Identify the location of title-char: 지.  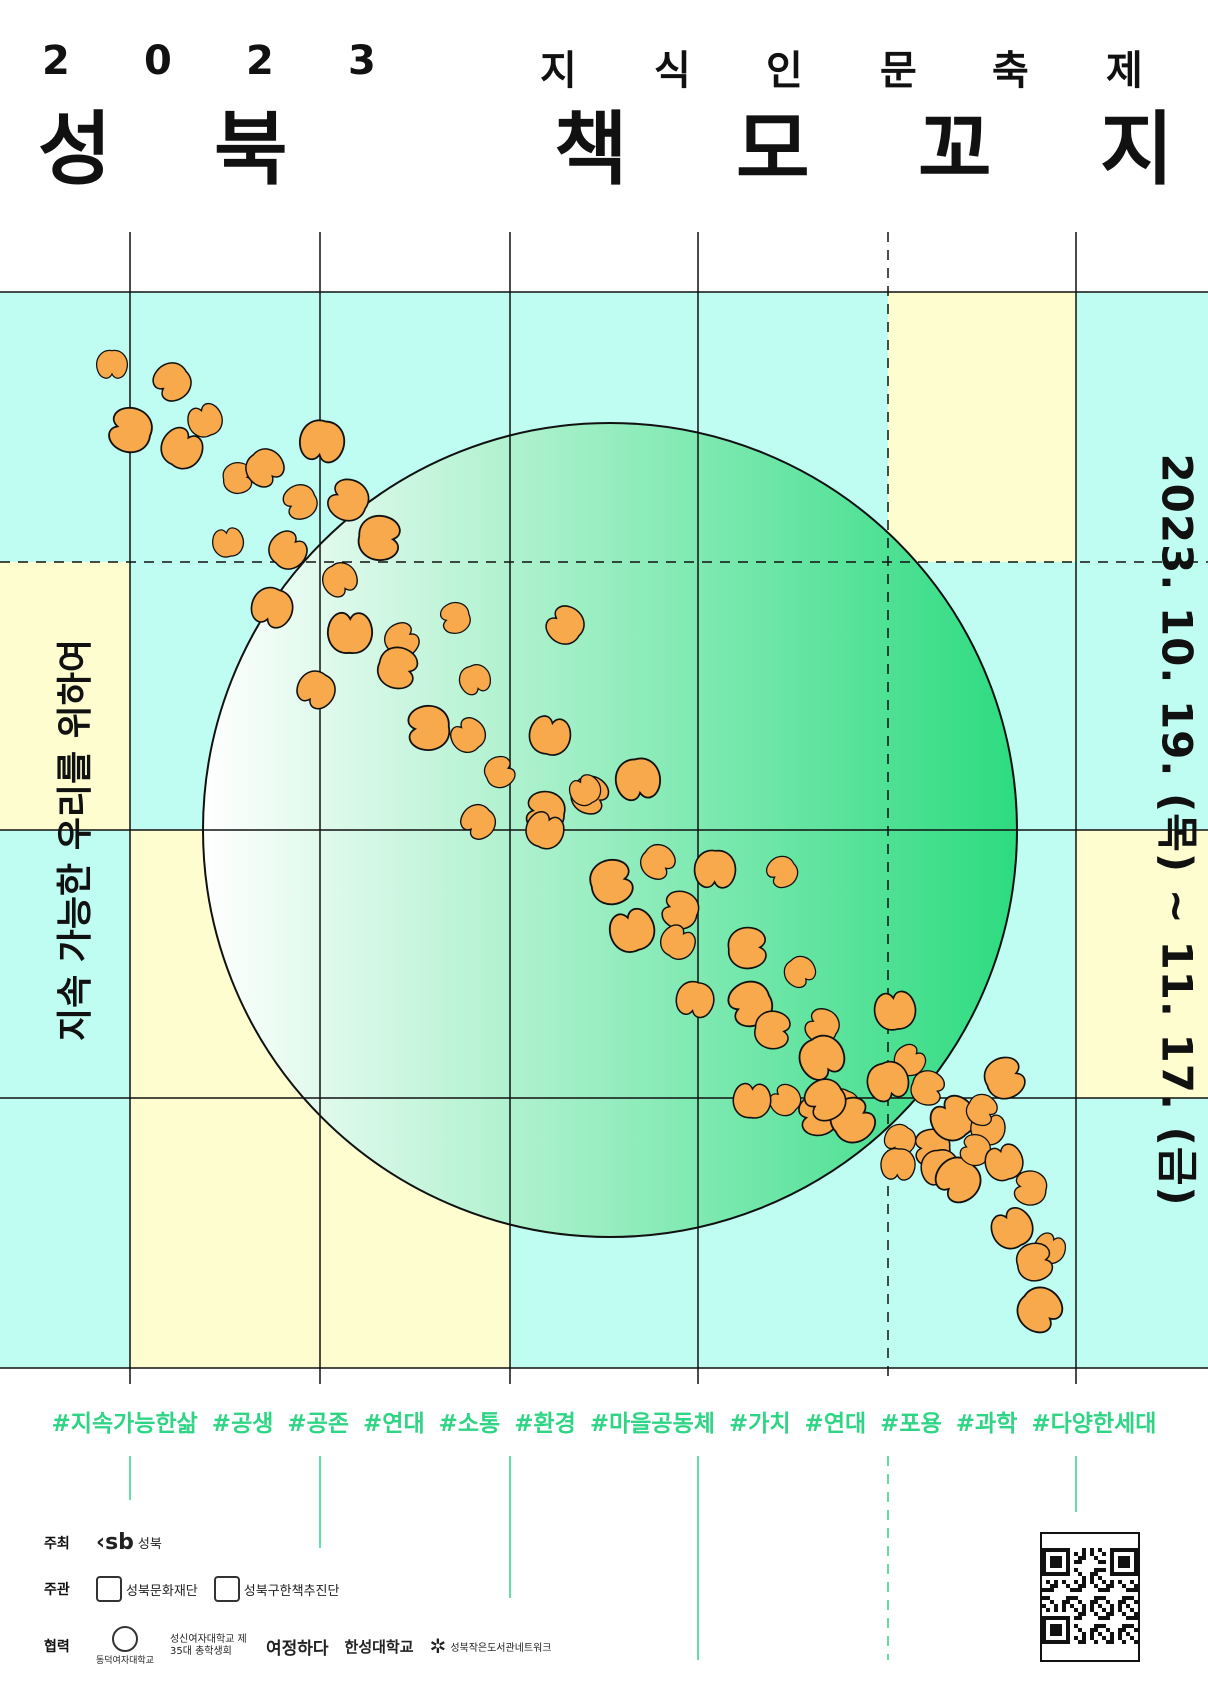
(1137, 149).